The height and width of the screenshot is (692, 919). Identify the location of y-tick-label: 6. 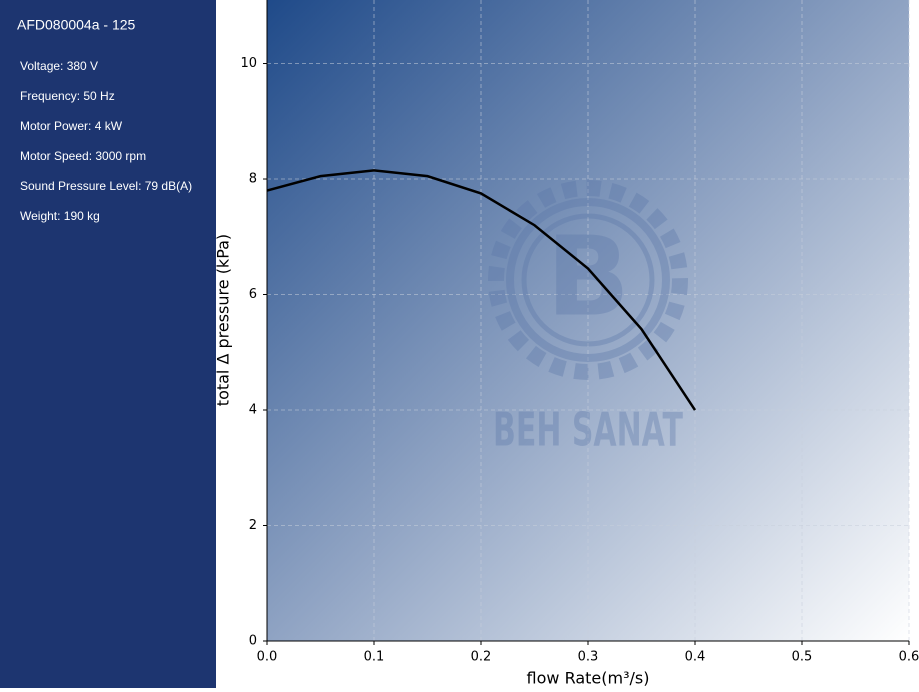
(253, 294).